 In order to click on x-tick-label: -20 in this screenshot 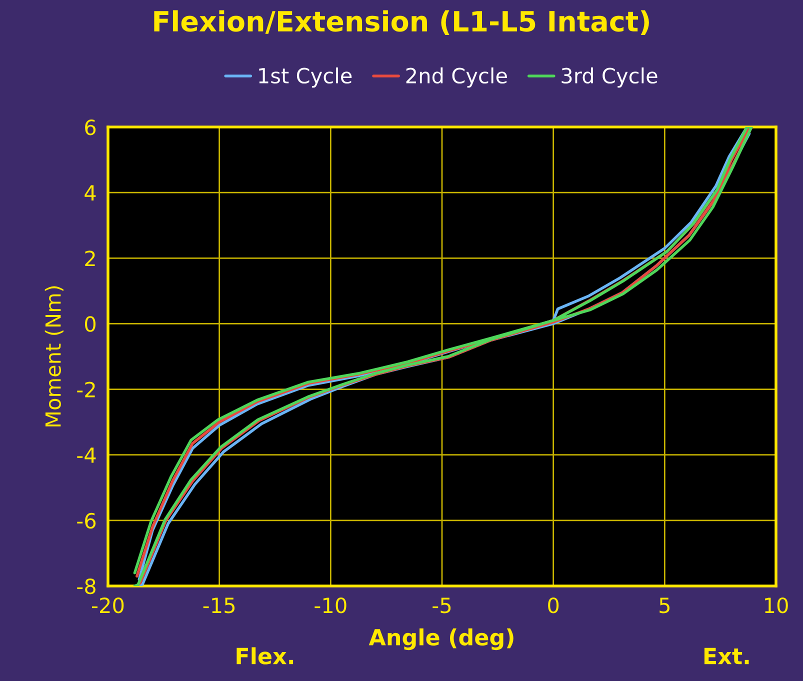, I will do `click(108, 605)`.